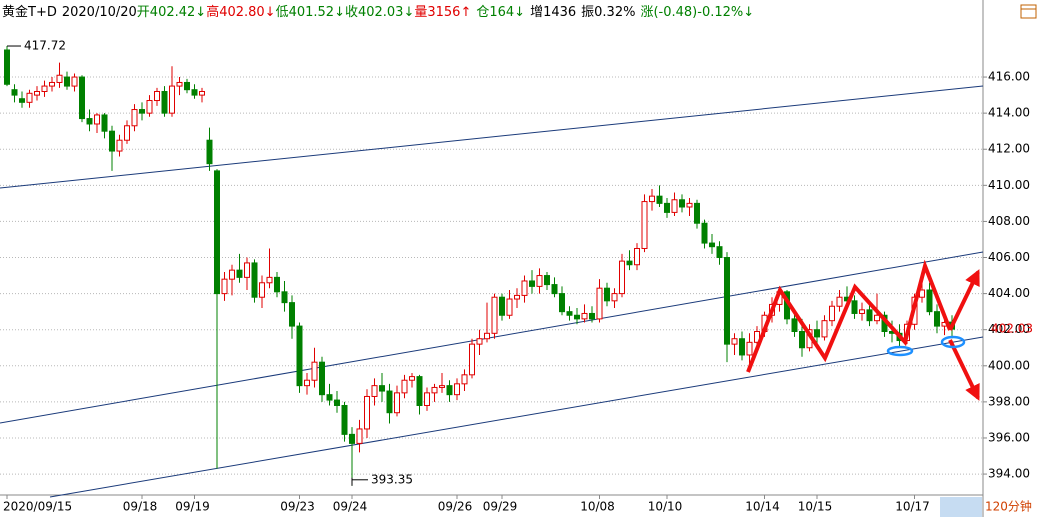 The image size is (1043, 517). I want to click on y-tick-label: 402.00, so click(1009, 329).